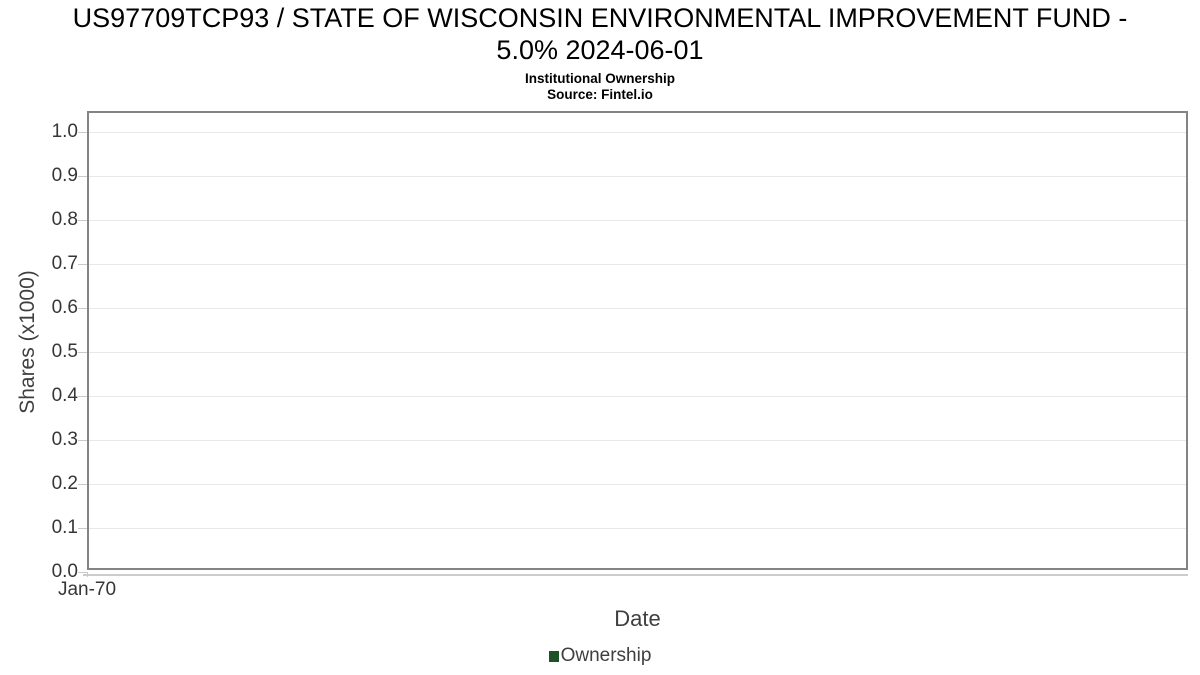  Describe the element at coordinates (64, 307) in the screenshot. I see `y-tick-label-0.6: 0.6` at that location.